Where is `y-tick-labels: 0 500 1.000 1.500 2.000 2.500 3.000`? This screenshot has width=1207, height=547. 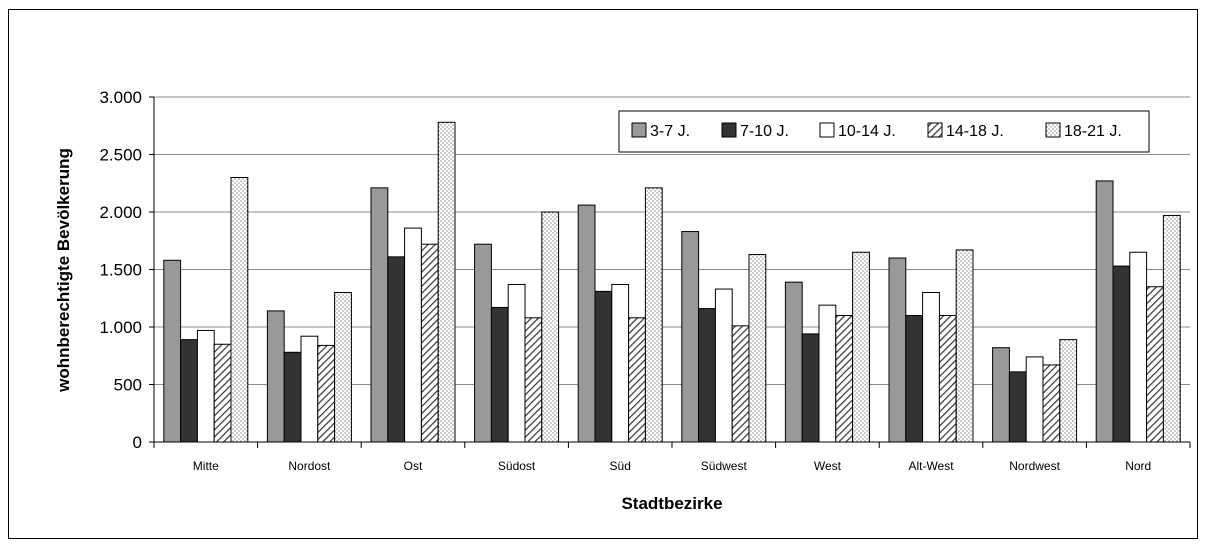
y-tick-labels: 0 500 1.000 1.500 2.000 2.500 3.000 is located at coordinates (120, 270).